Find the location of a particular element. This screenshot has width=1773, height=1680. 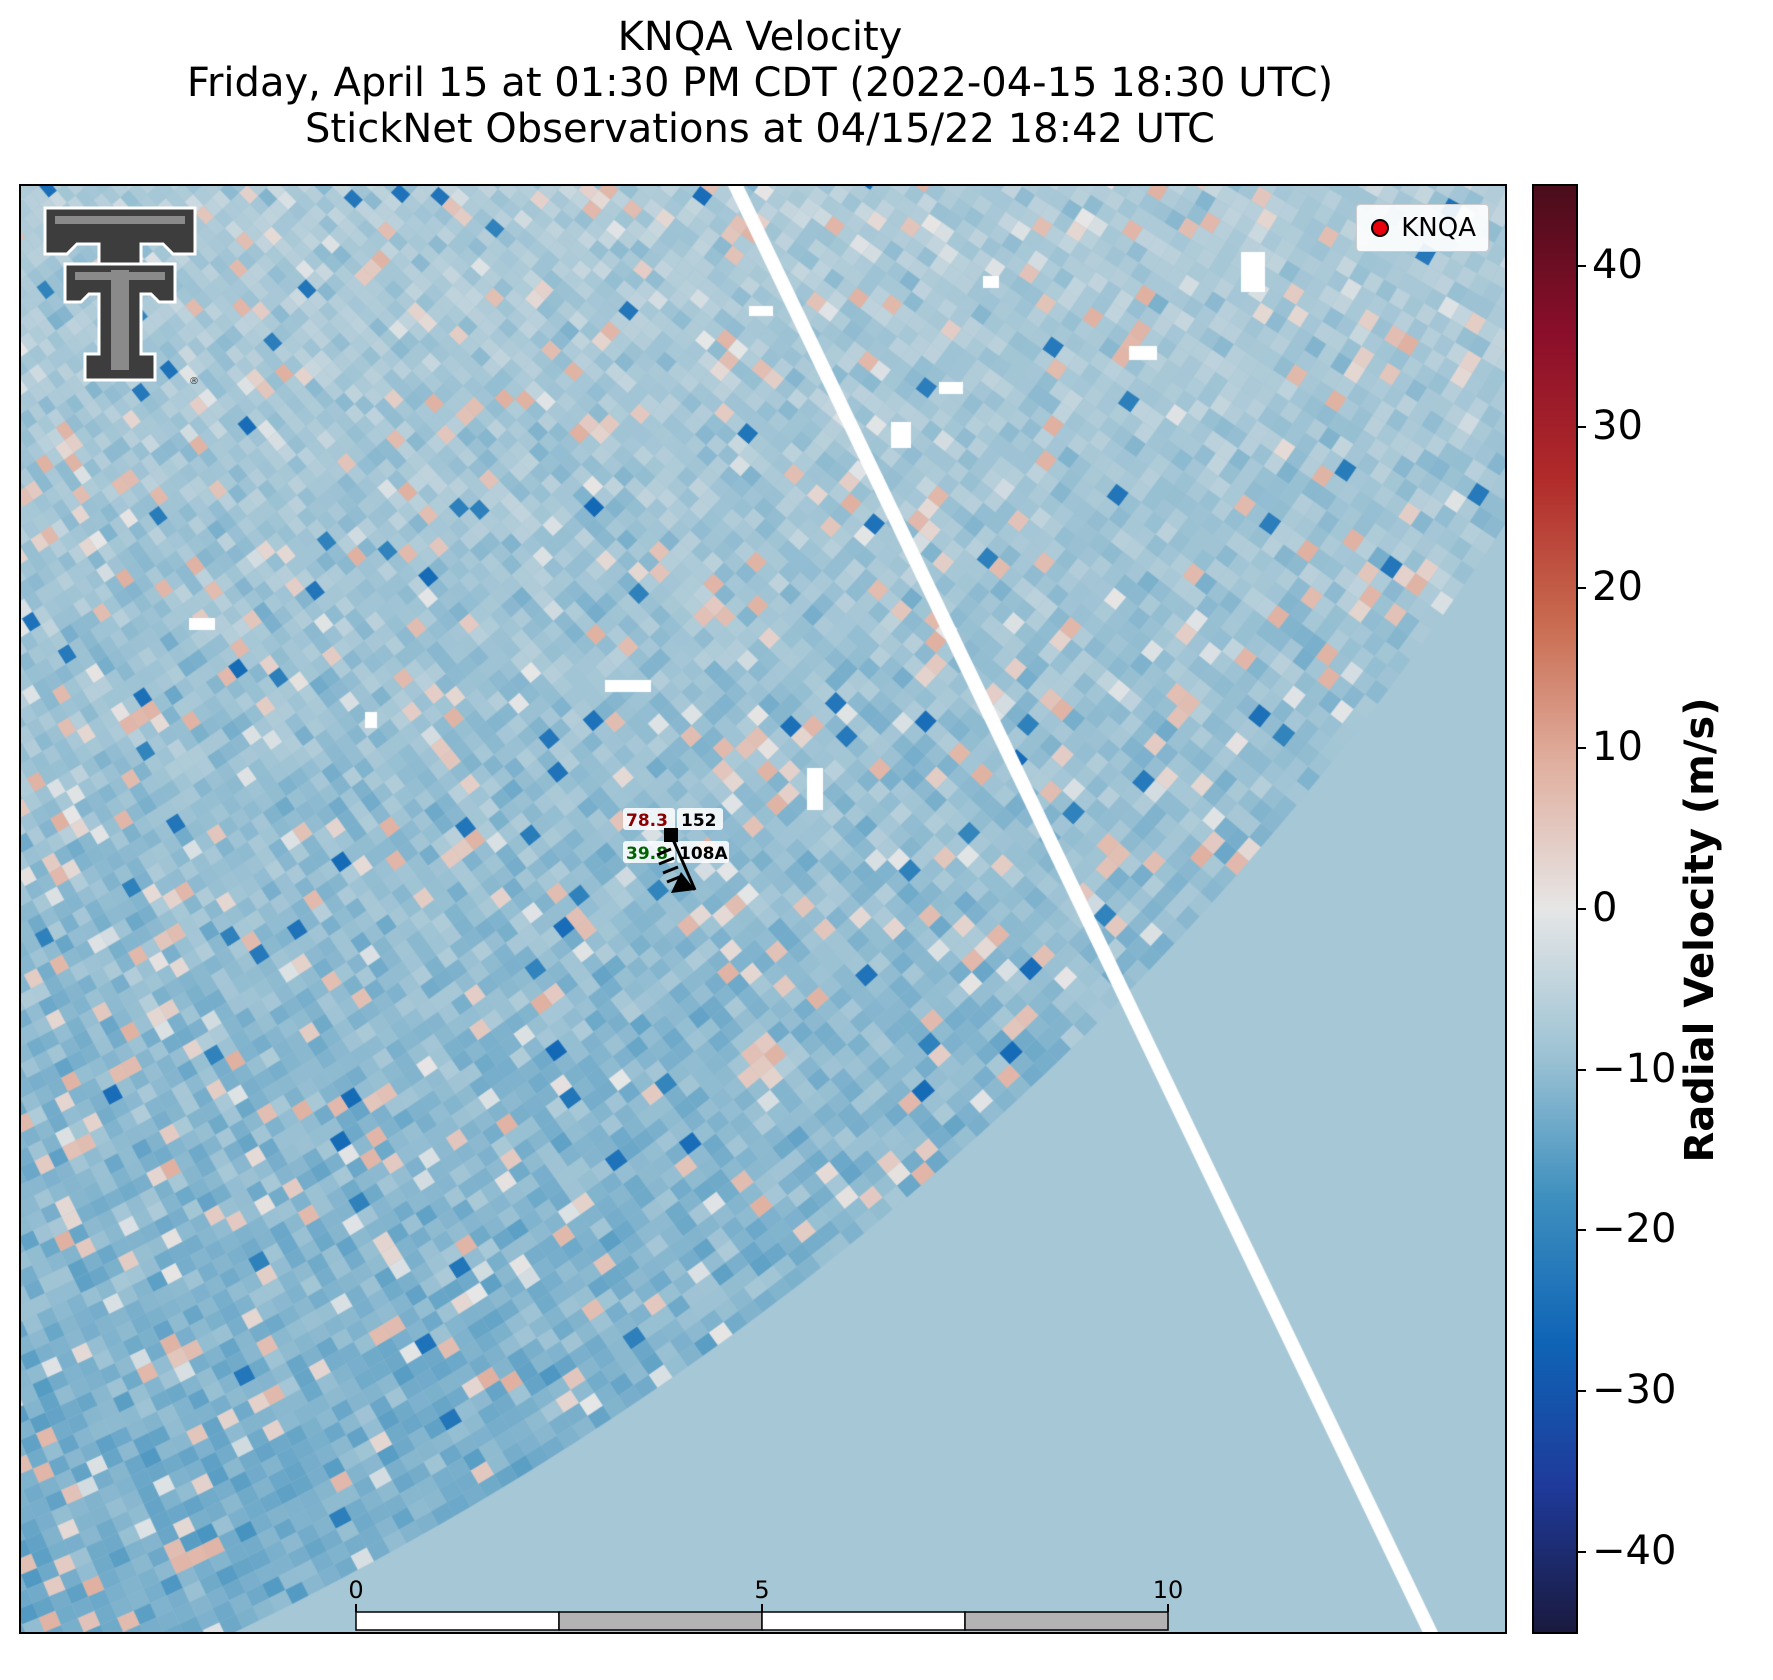

knqa-radar-marker-icon is located at coordinates (1380, 228).